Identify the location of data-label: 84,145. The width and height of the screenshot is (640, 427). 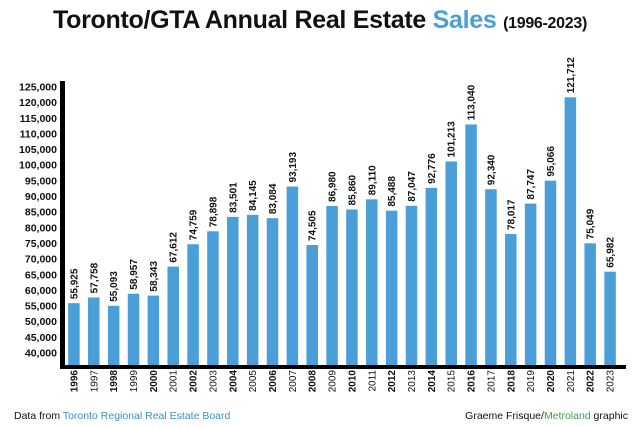
(253, 195).